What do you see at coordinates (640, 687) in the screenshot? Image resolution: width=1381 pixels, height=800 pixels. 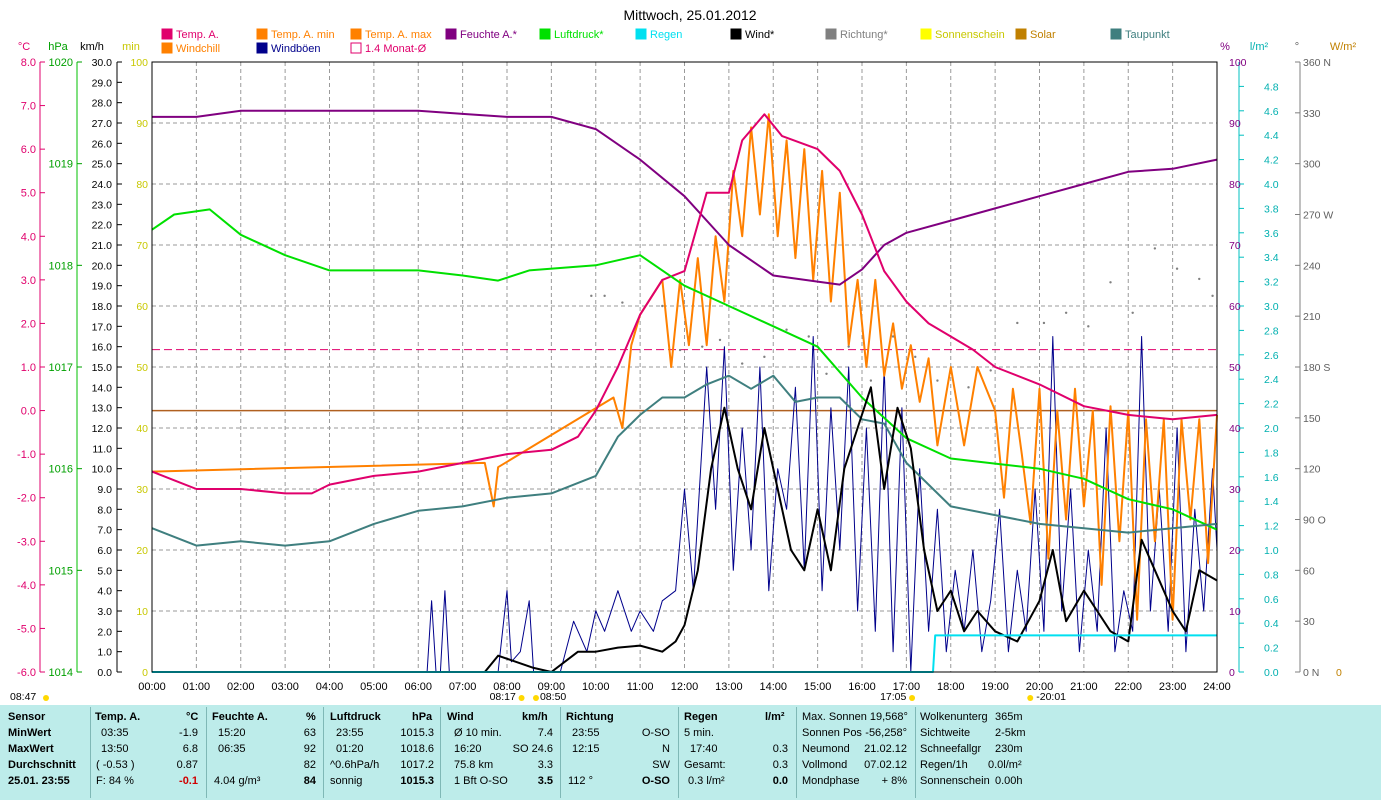 I see `x-tick-label-11: 11:00` at bounding box center [640, 687].